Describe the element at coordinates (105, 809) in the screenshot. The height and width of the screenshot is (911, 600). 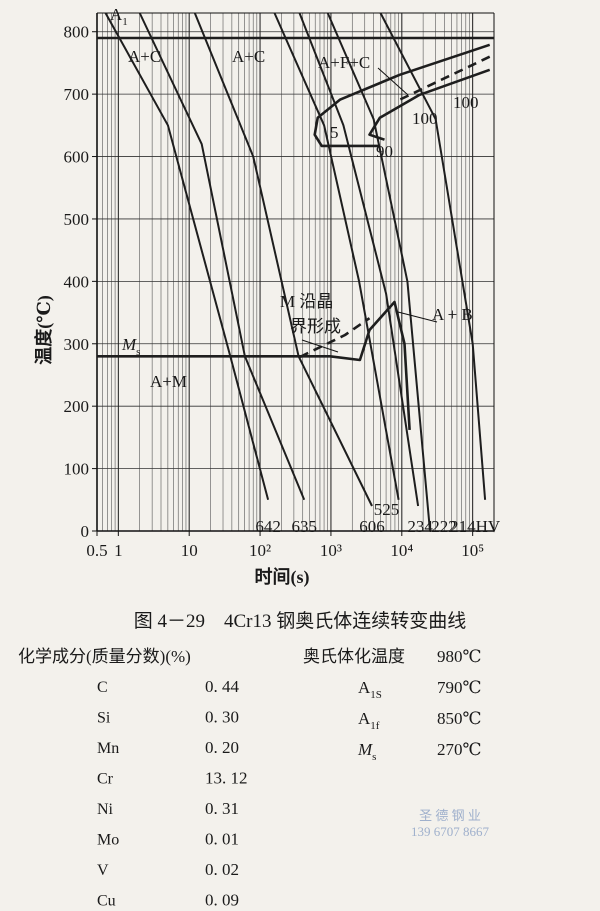
I see `element: Ni` at that location.